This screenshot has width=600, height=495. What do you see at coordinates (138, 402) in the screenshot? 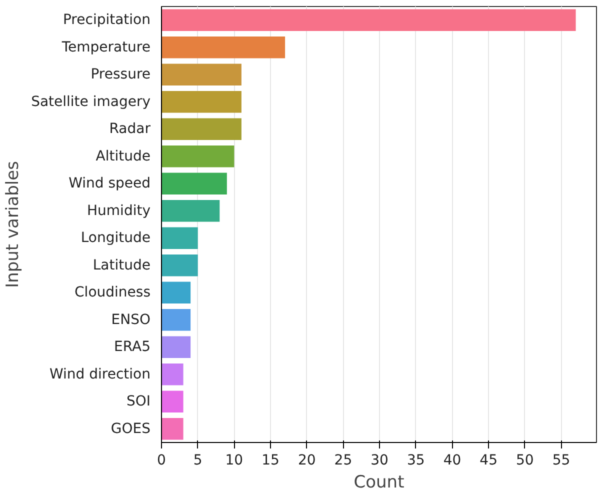
I see `y-tick-label: SOI` at bounding box center [138, 402].